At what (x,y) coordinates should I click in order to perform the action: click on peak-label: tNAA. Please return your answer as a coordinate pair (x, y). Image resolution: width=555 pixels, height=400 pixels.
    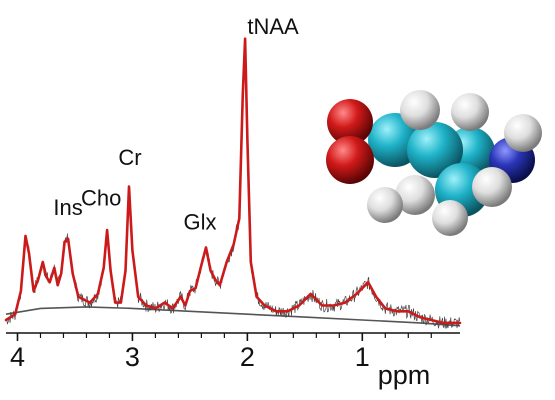
    Looking at the image, I should click on (273, 26).